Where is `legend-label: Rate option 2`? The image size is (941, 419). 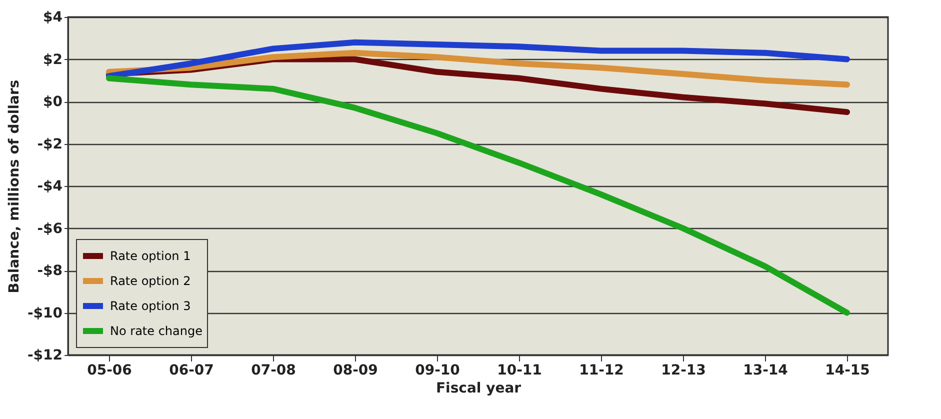 legend-label: Rate option 2 is located at coordinates (150, 281).